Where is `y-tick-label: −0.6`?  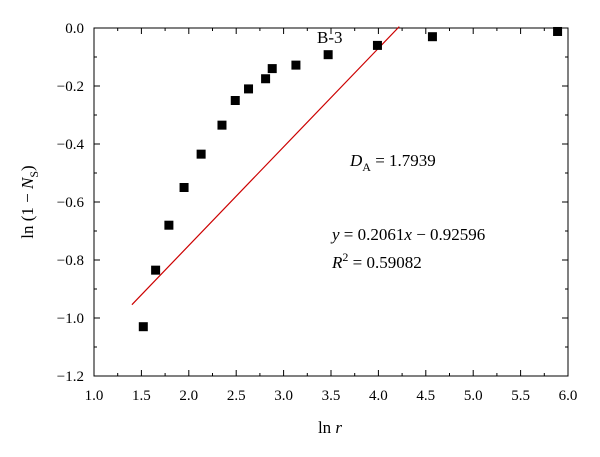
y-tick-label: −0.6 is located at coordinates (71, 203).